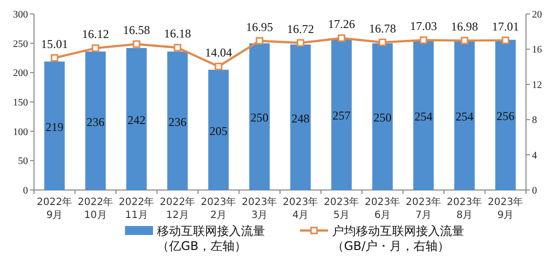  I want to click on x-tick-label: 2023年 4月, so click(300, 208).